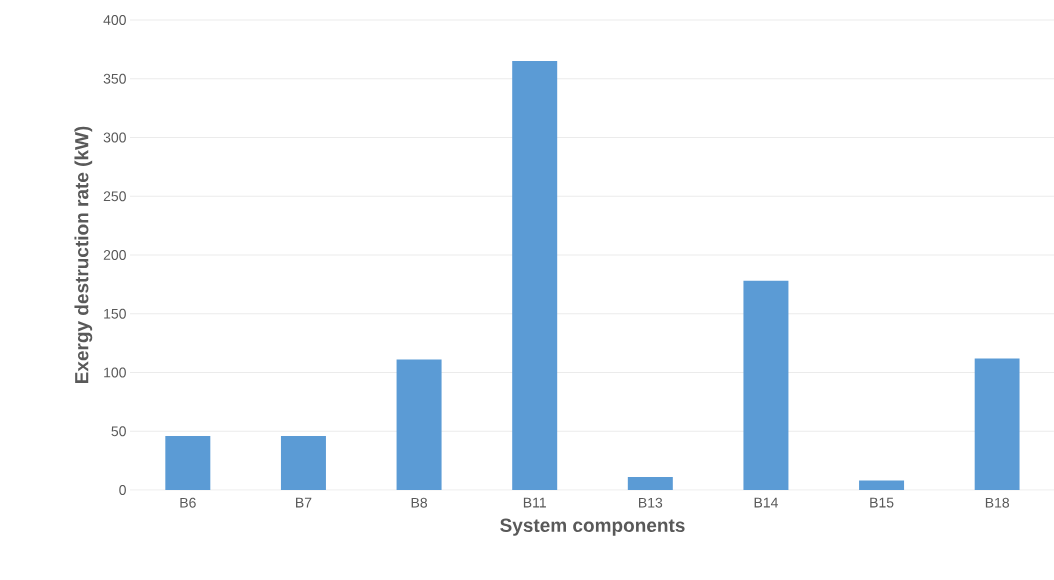 Image resolution: width=1054 pixels, height=580 pixels. I want to click on y-tick-label: 0, so click(122, 490).